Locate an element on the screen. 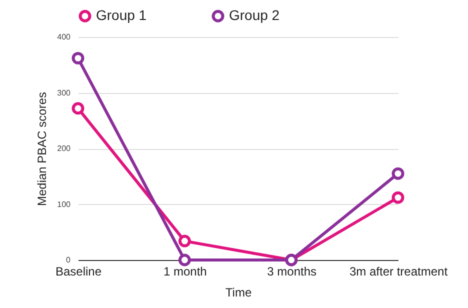 The height and width of the screenshot is (308, 468). x-tick-label: 1 month is located at coordinates (185, 271).